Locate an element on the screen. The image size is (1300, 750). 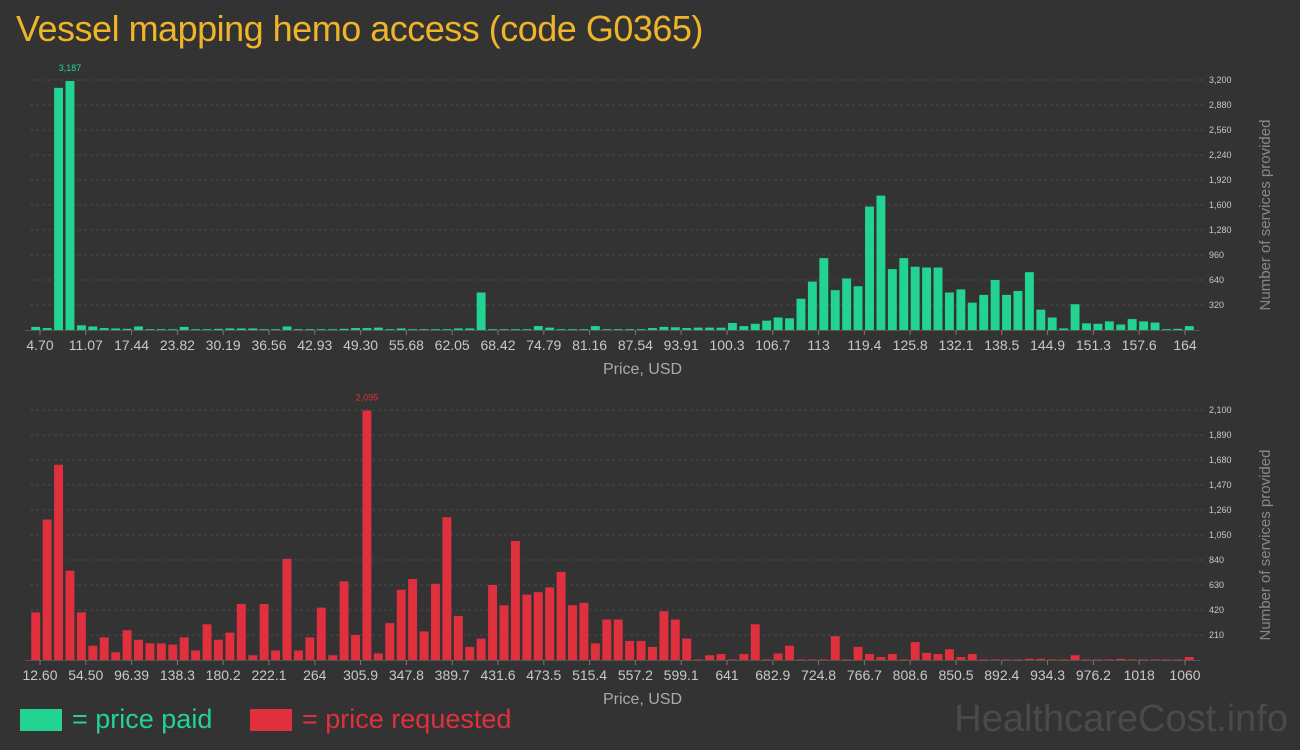
paid-ytick-label: 2,880 is located at coordinates (1220, 105).